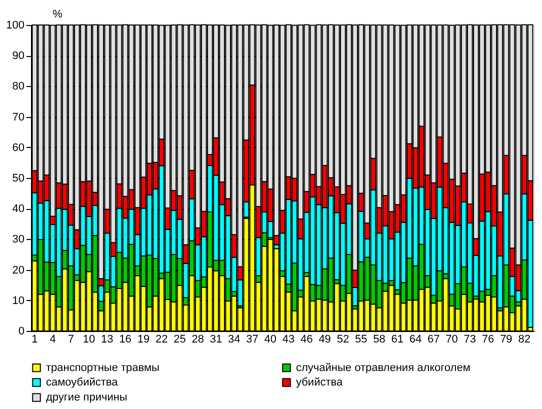 The height and width of the screenshot is (409, 542). What do you see at coordinates (288, 340) in the screenshot?
I see `x-tick-label: 43` at bounding box center [288, 340].